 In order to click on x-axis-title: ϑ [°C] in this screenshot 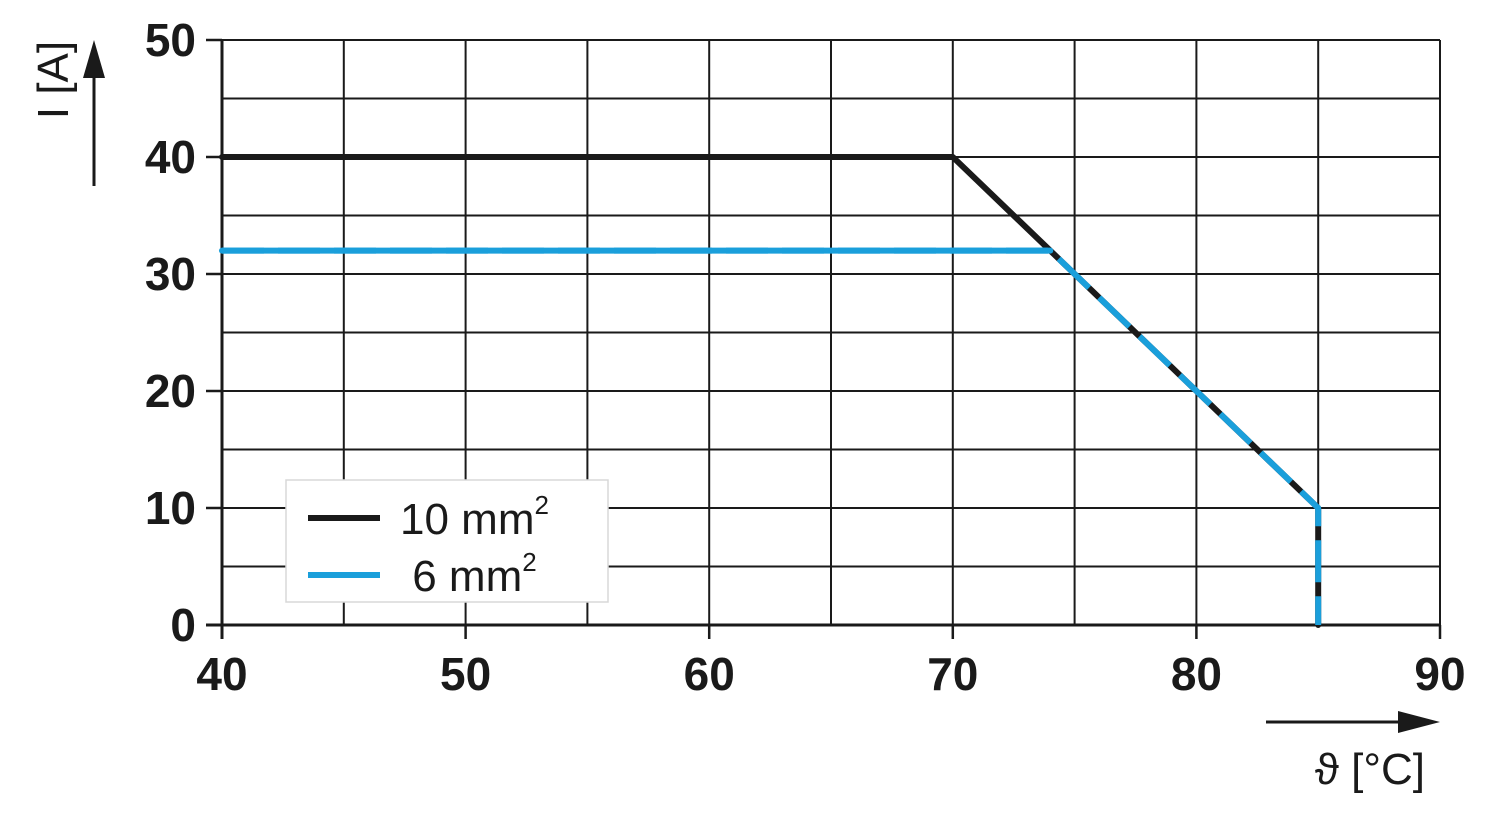, I will do `click(1353, 752)`.